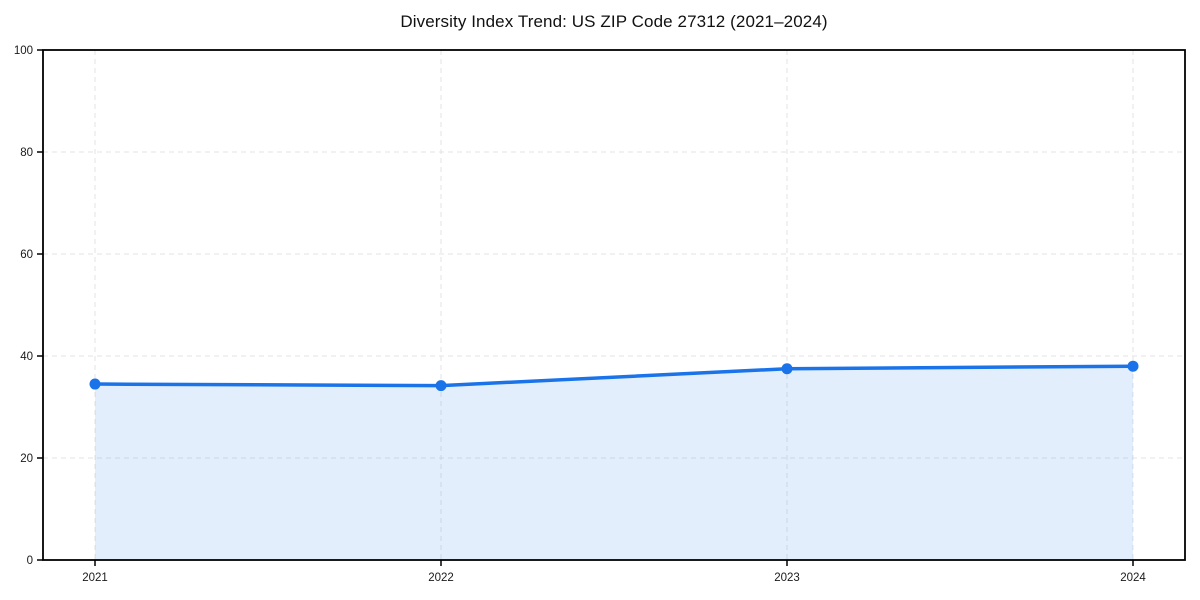 The width and height of the screenshot is (1200, 600). I want to click on trend-line, so click(614, 376).